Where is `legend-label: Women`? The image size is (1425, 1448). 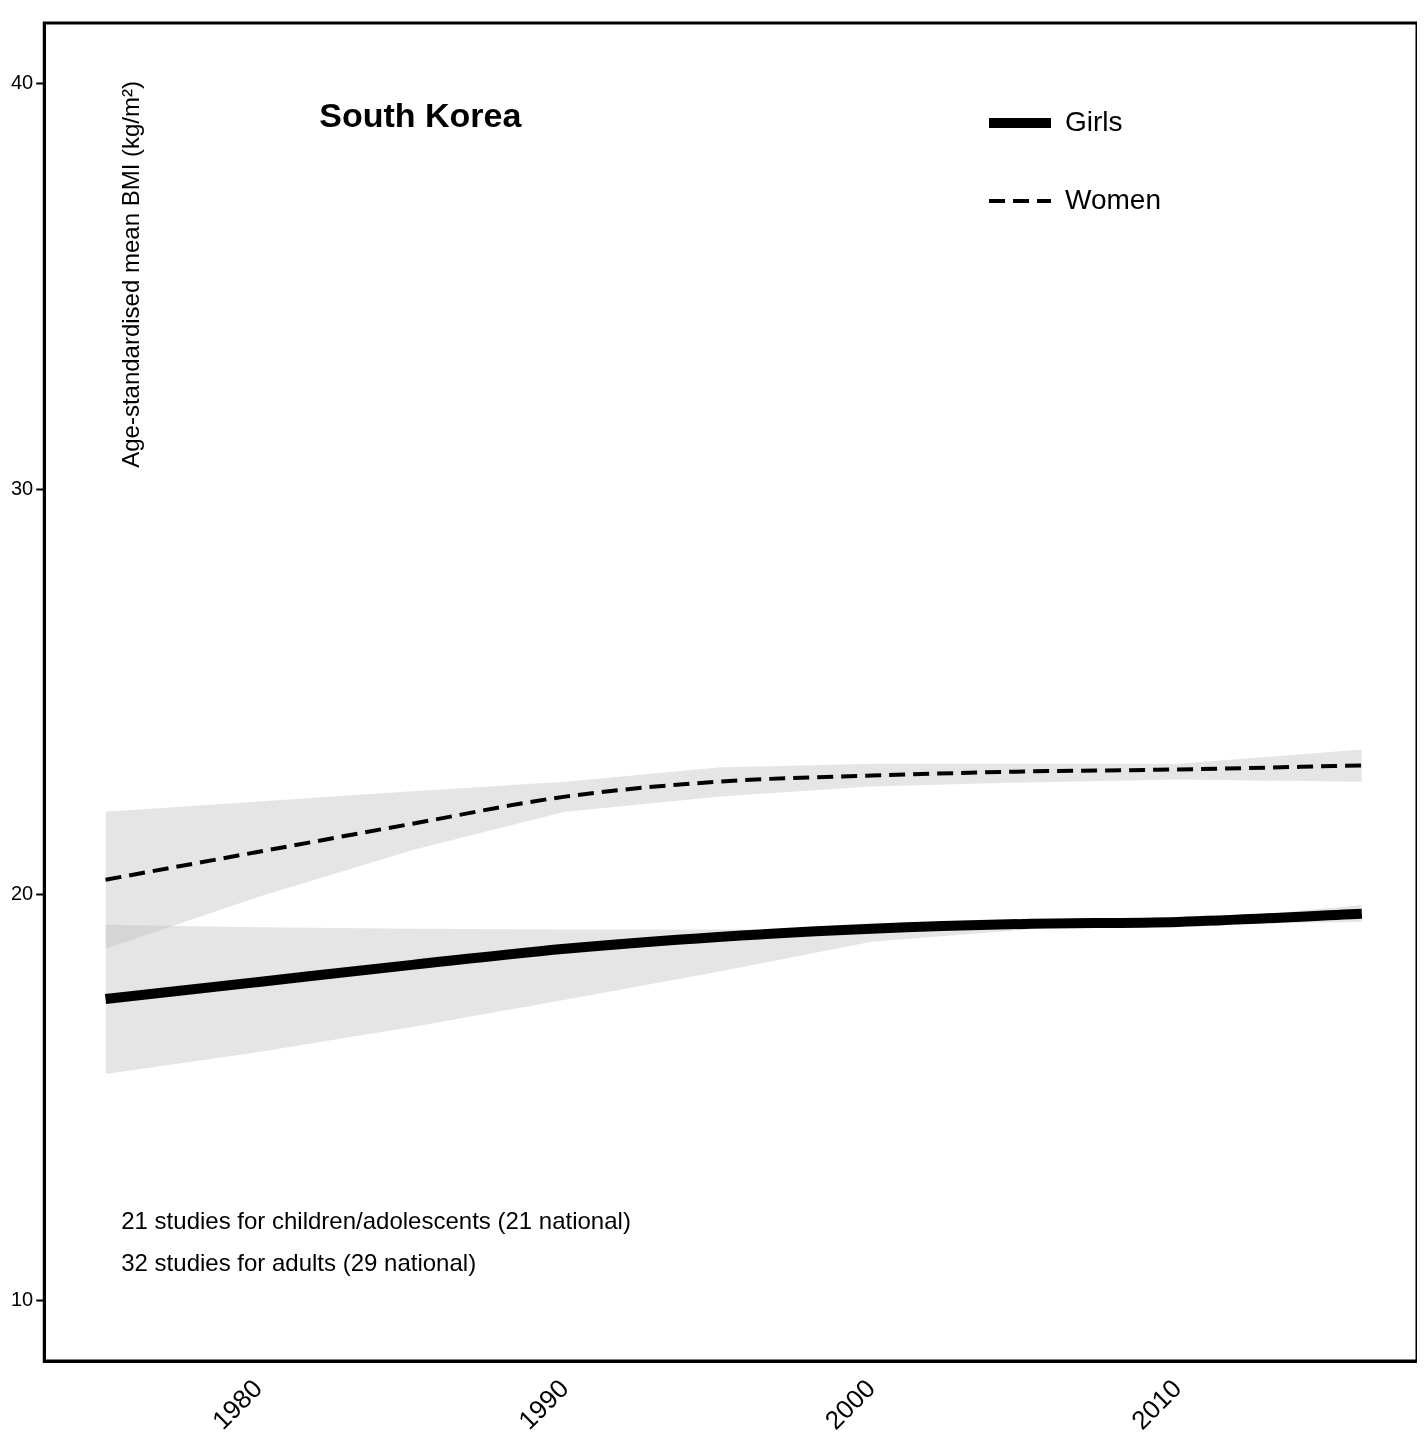
legend-label: Women is located at coordinates (1113, 199).